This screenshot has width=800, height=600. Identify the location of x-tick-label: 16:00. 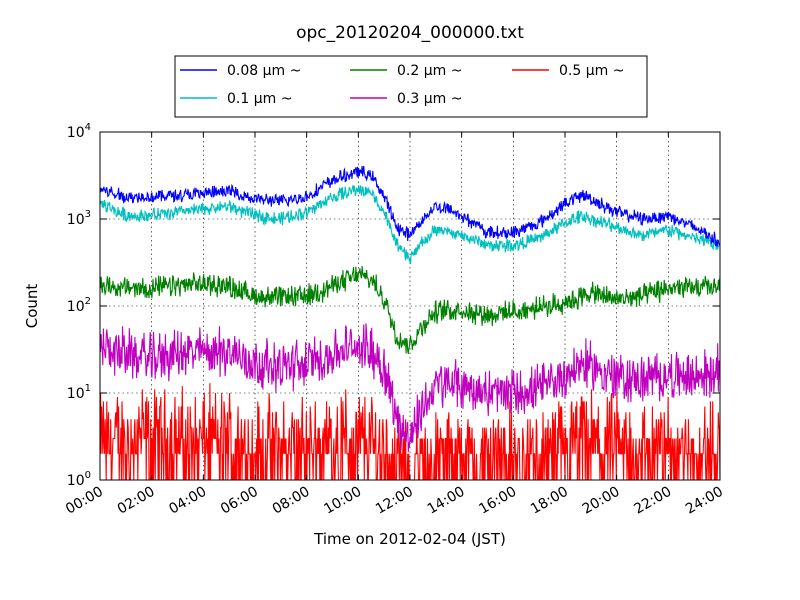
(497, 501).